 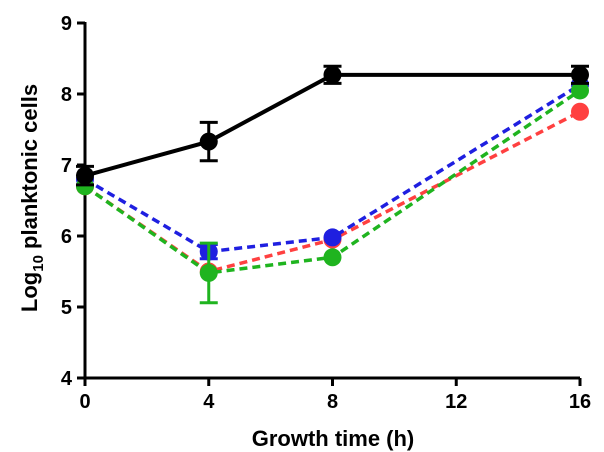 What do you see at coordinates (66, 166) in the screenshot?
I see `y-tick-label-3: 7` at bounding box center [66, 166].